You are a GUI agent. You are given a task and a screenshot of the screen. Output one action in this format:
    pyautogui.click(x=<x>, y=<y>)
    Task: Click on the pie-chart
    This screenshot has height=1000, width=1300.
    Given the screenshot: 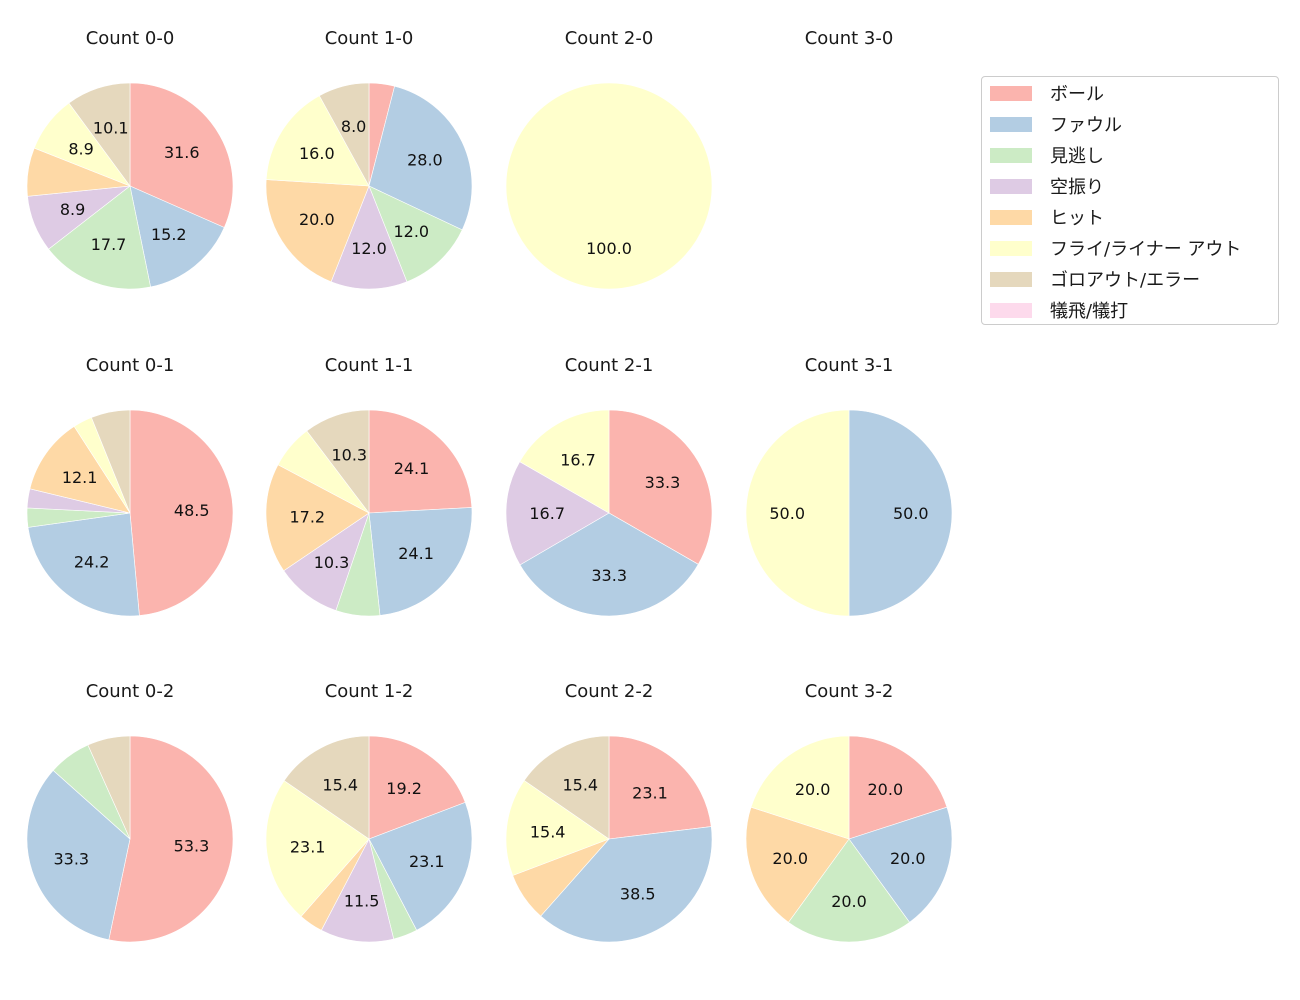 What is the action you would take?
    pyautogui.click(x=849, y=162)
    